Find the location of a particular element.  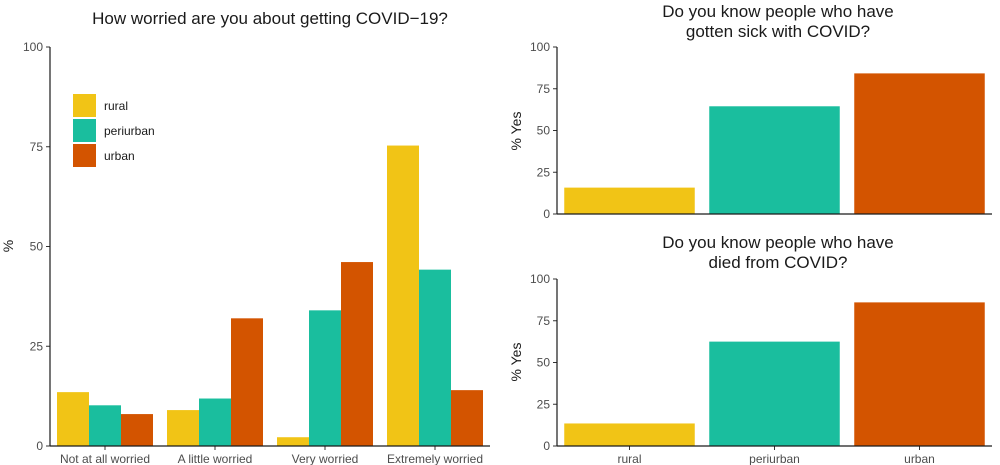

died-chart-ytick-label: 50 is located at coordinates (544, 363).